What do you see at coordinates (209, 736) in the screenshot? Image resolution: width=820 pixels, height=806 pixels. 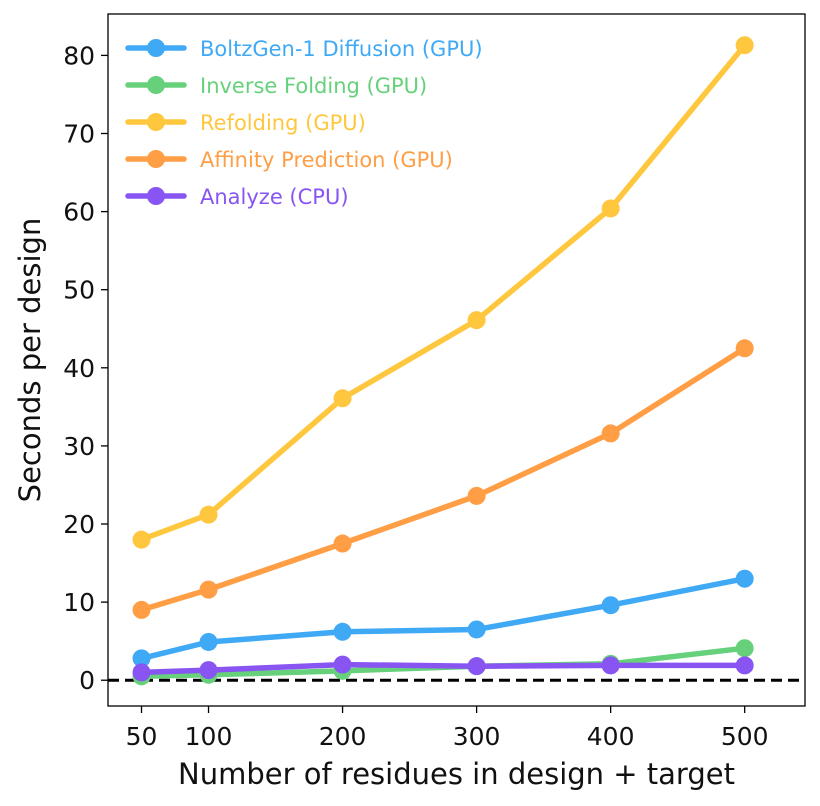 I see `x-tick-label: 100` at bounding box center [209, 736].